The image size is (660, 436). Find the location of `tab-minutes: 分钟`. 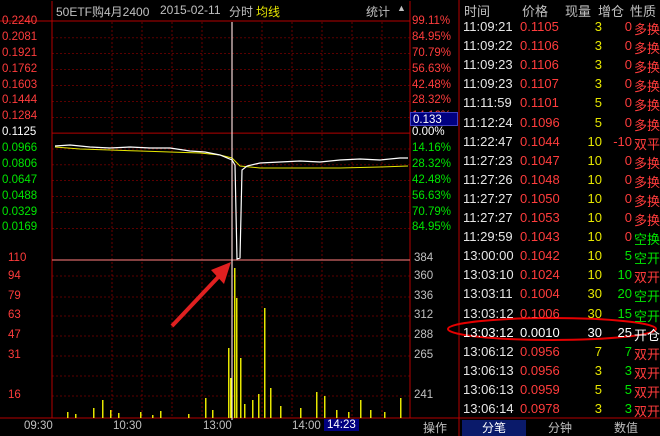

tab-minutes: 分钟 is located at coordinates (559, 428).